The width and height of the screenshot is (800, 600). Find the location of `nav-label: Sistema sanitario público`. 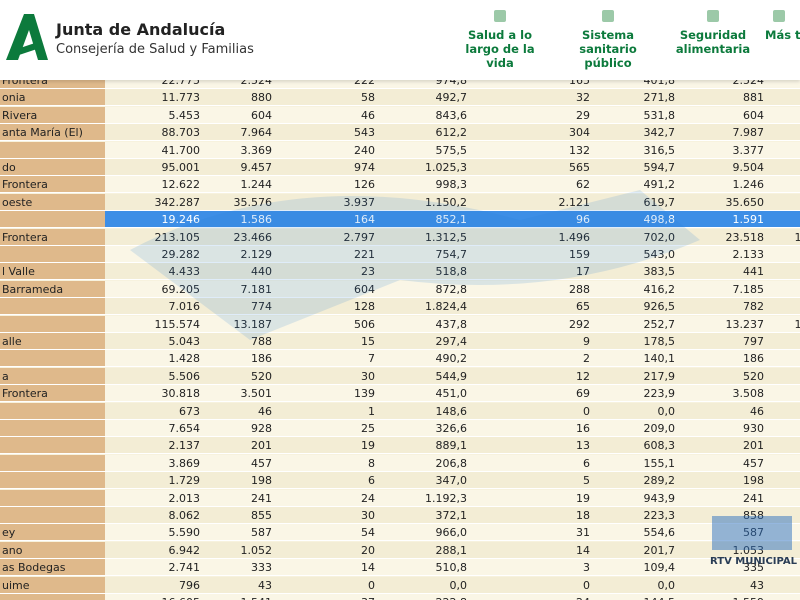

nav-label: Sistema sanitario público is located at coordinates (608, 49).